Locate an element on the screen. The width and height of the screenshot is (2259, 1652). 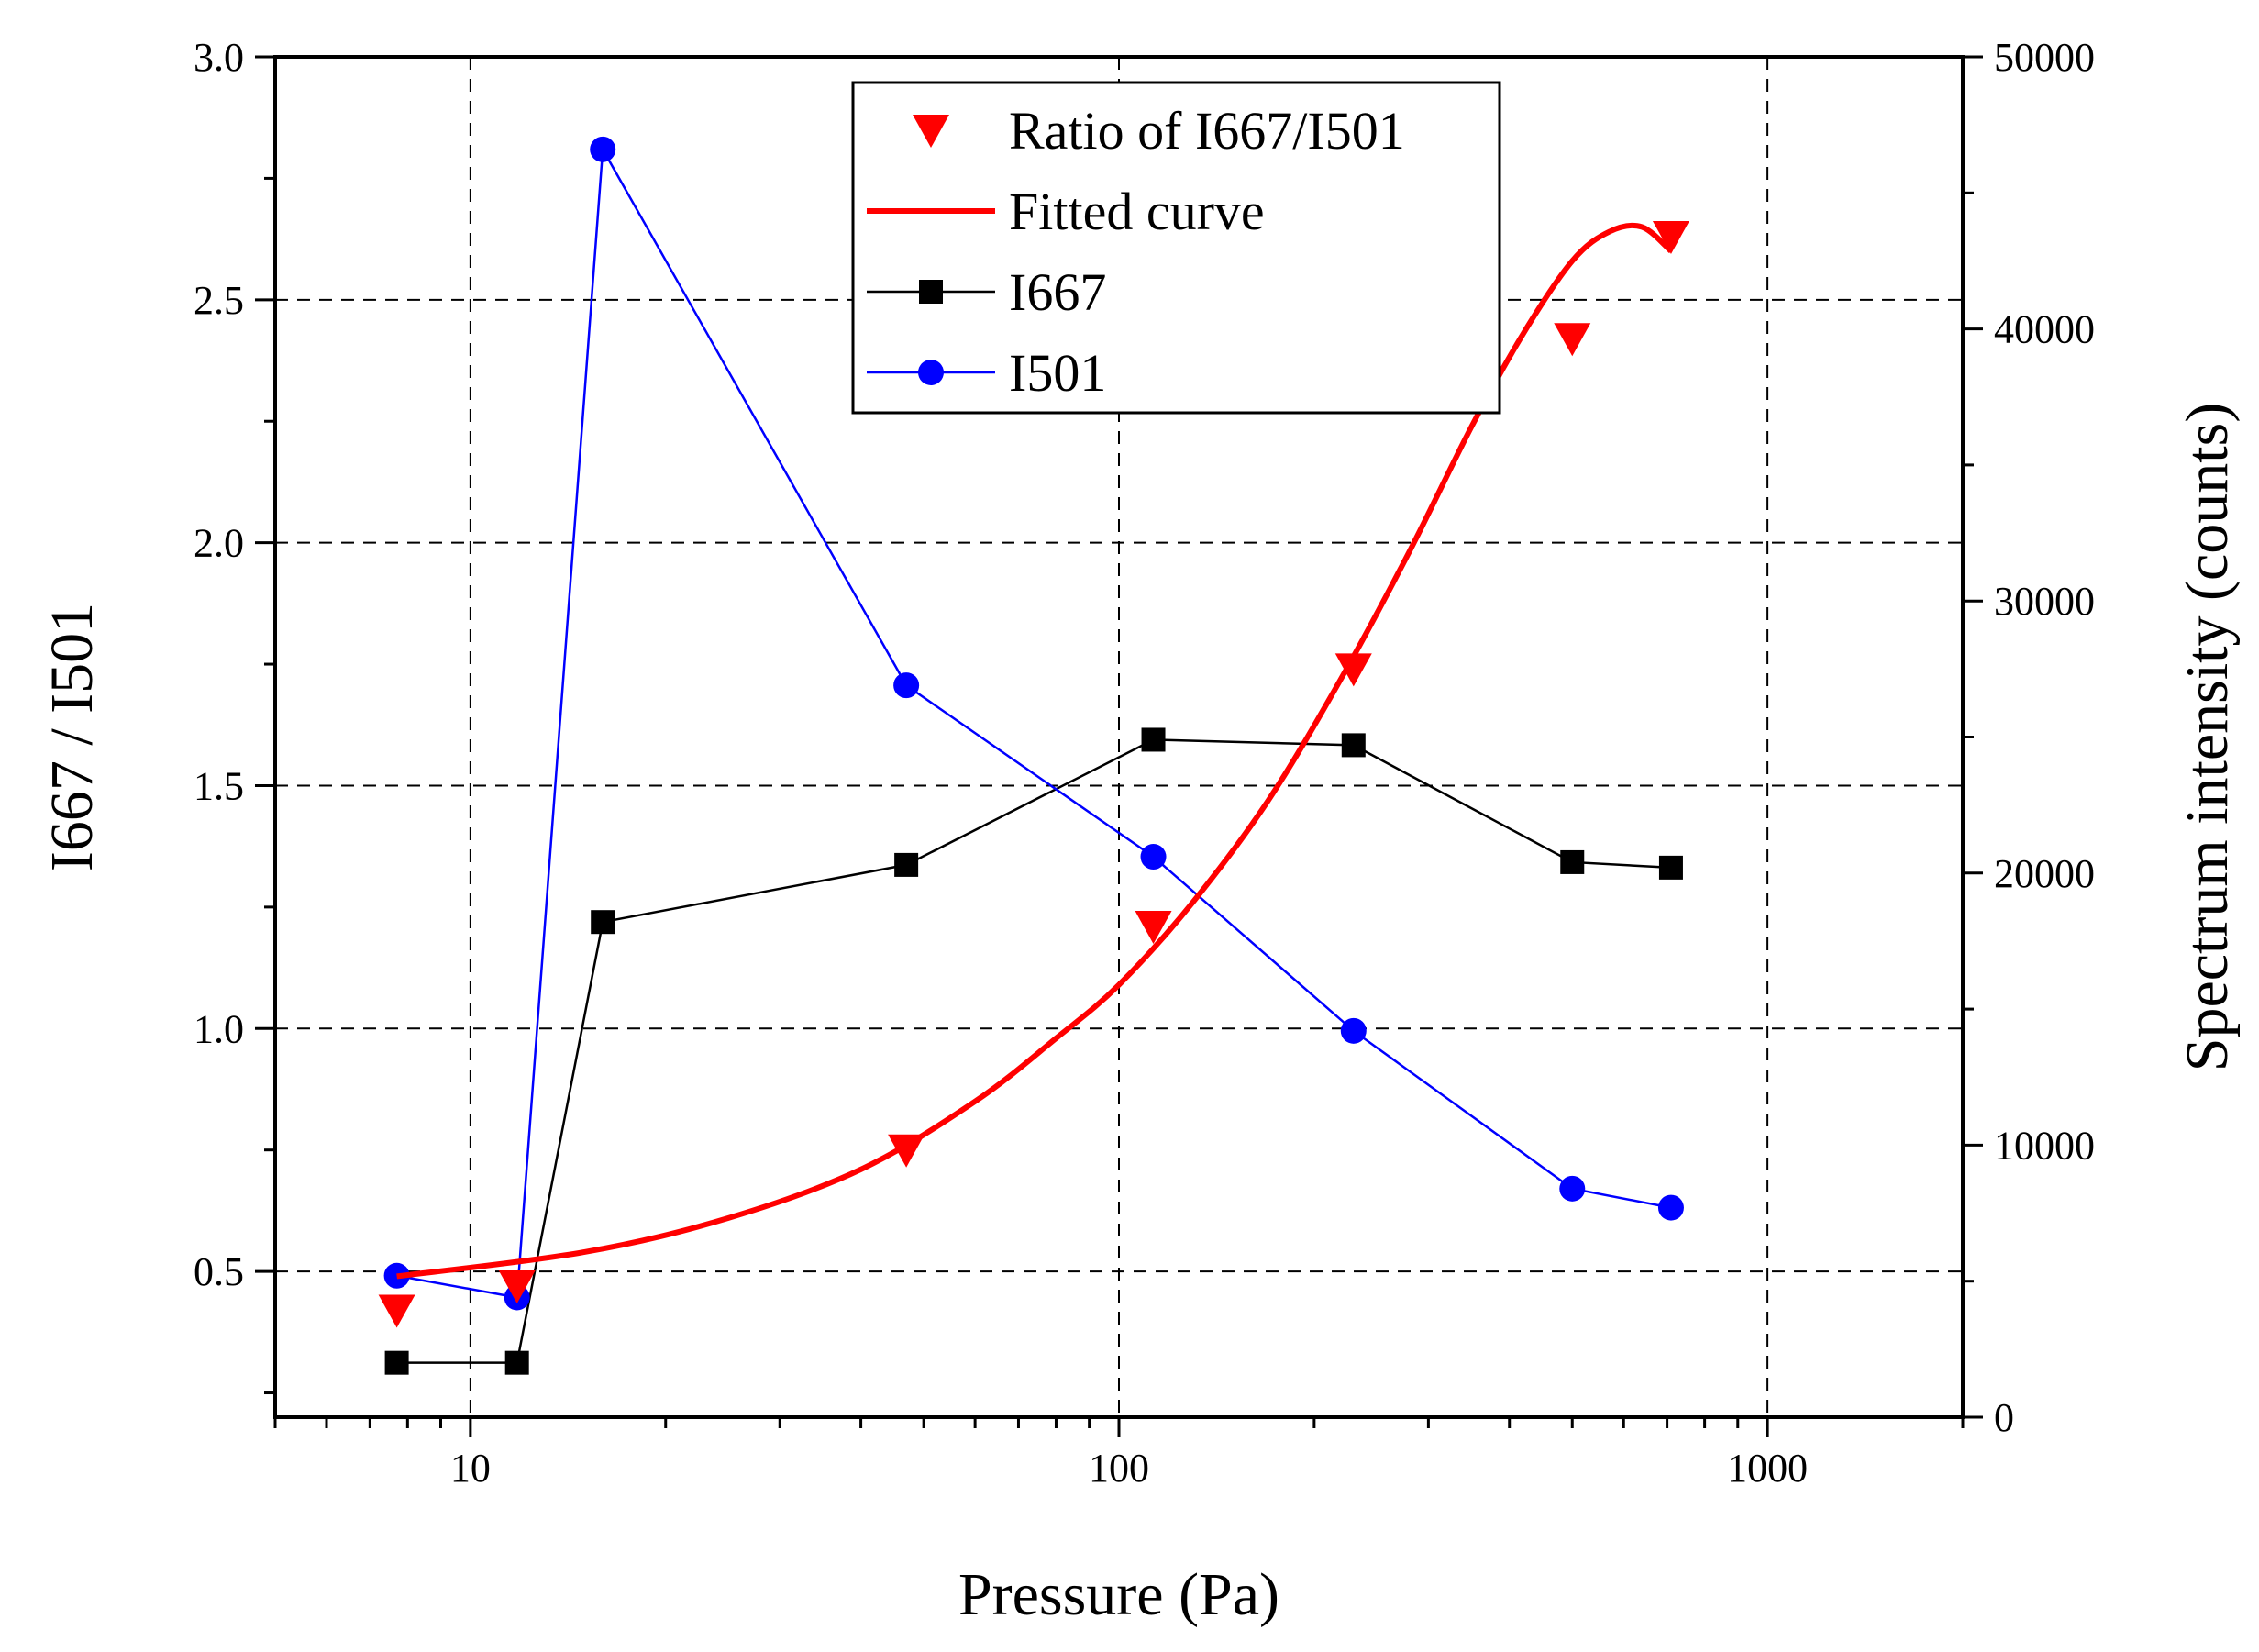
legend-entry-i501: I501 is located at coordinates (986, 373).